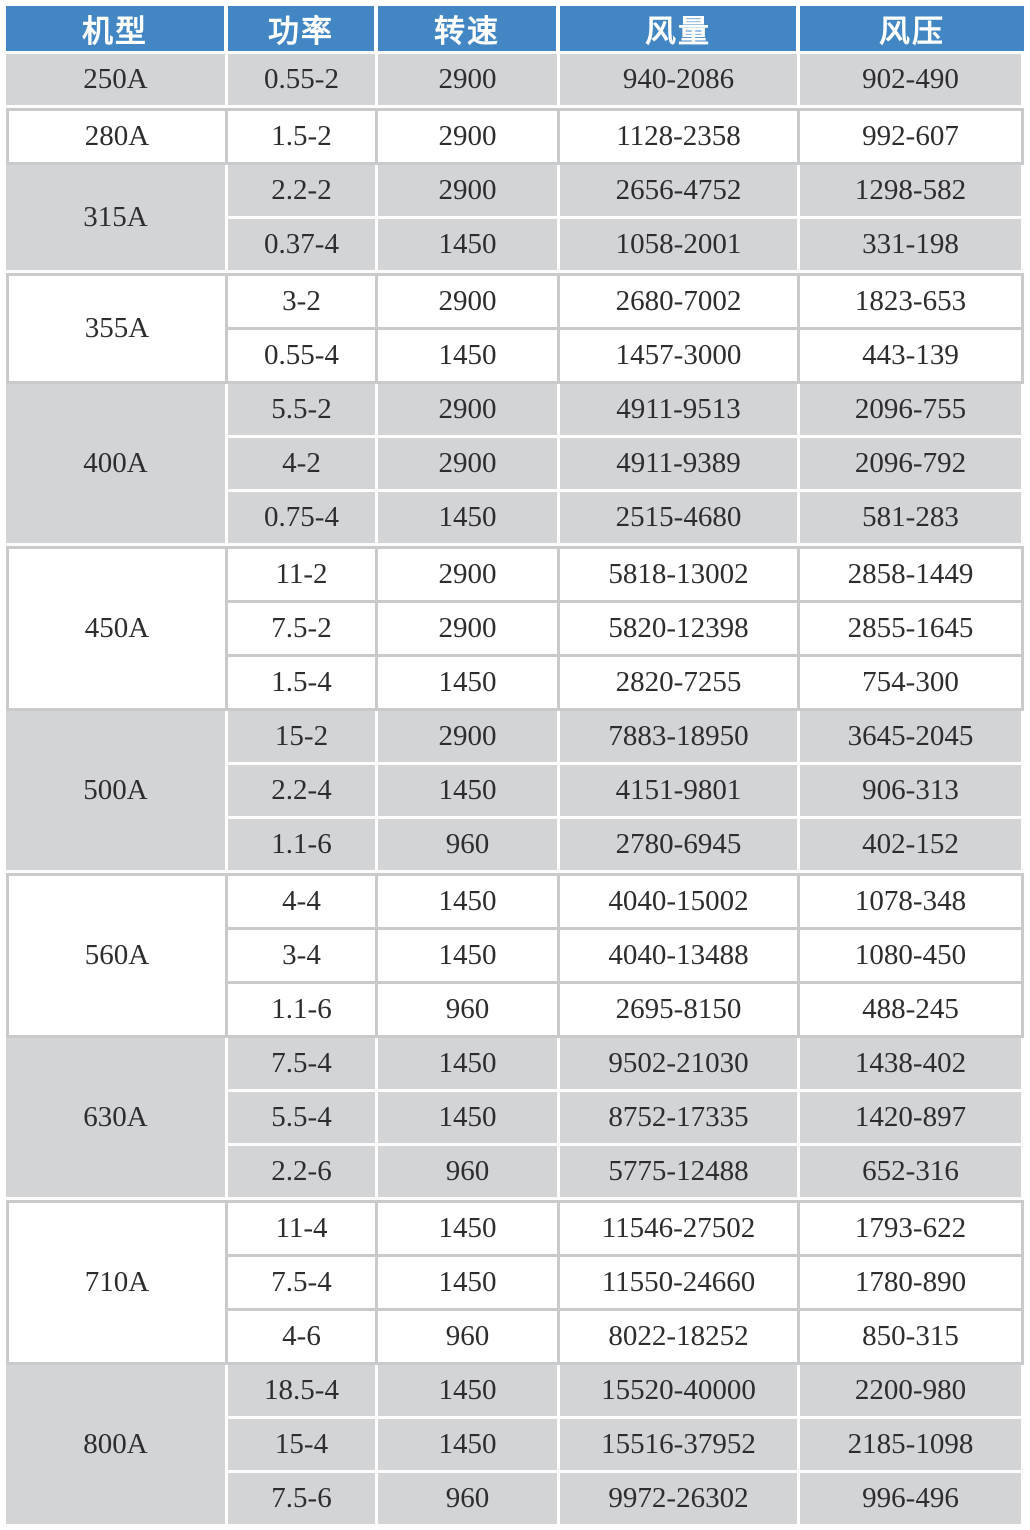 The image size is (1030, 1530). What do you see at coordinates (912, 846) in the screenshot?
I see `pressure-cell: 402-152` at bounding box center [912, 846].